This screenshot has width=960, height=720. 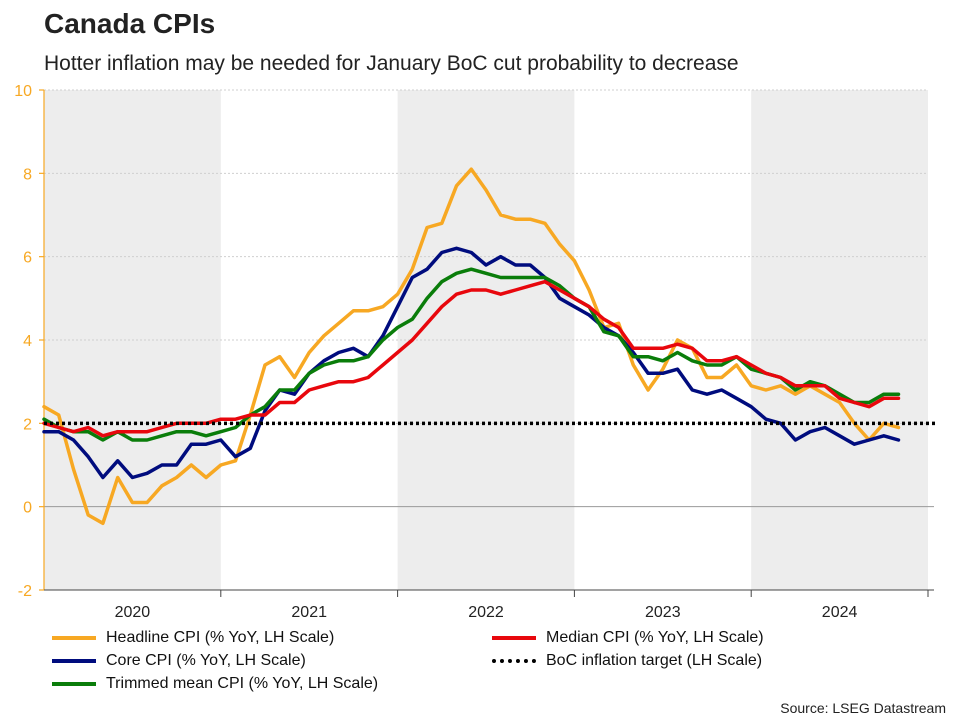 I want to click on x-tick-label: 2023, so click(x=663, y=612).